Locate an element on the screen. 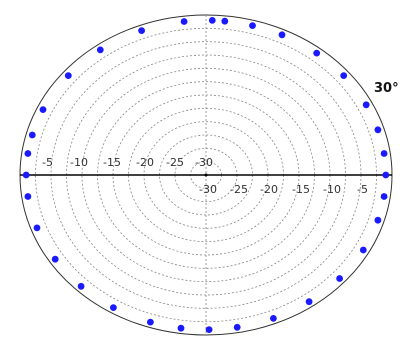  left-tick-label: -15 is located at coordinates (112, 162).